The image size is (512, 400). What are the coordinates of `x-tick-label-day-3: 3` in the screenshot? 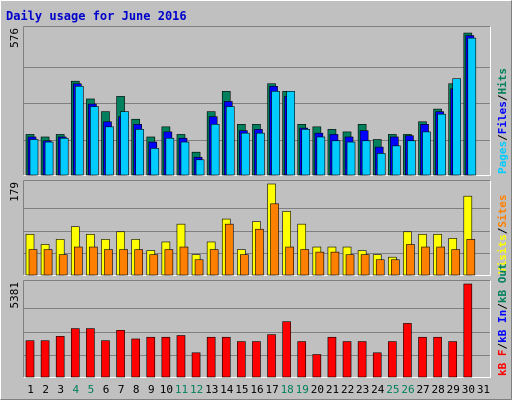 It's located at (60, 389).